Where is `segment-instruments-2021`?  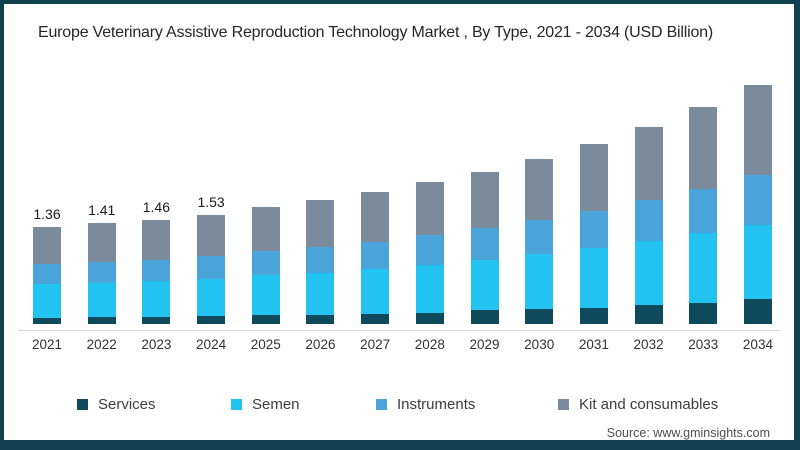
segment-instruments-2021 is located at coordinates (47, 273).